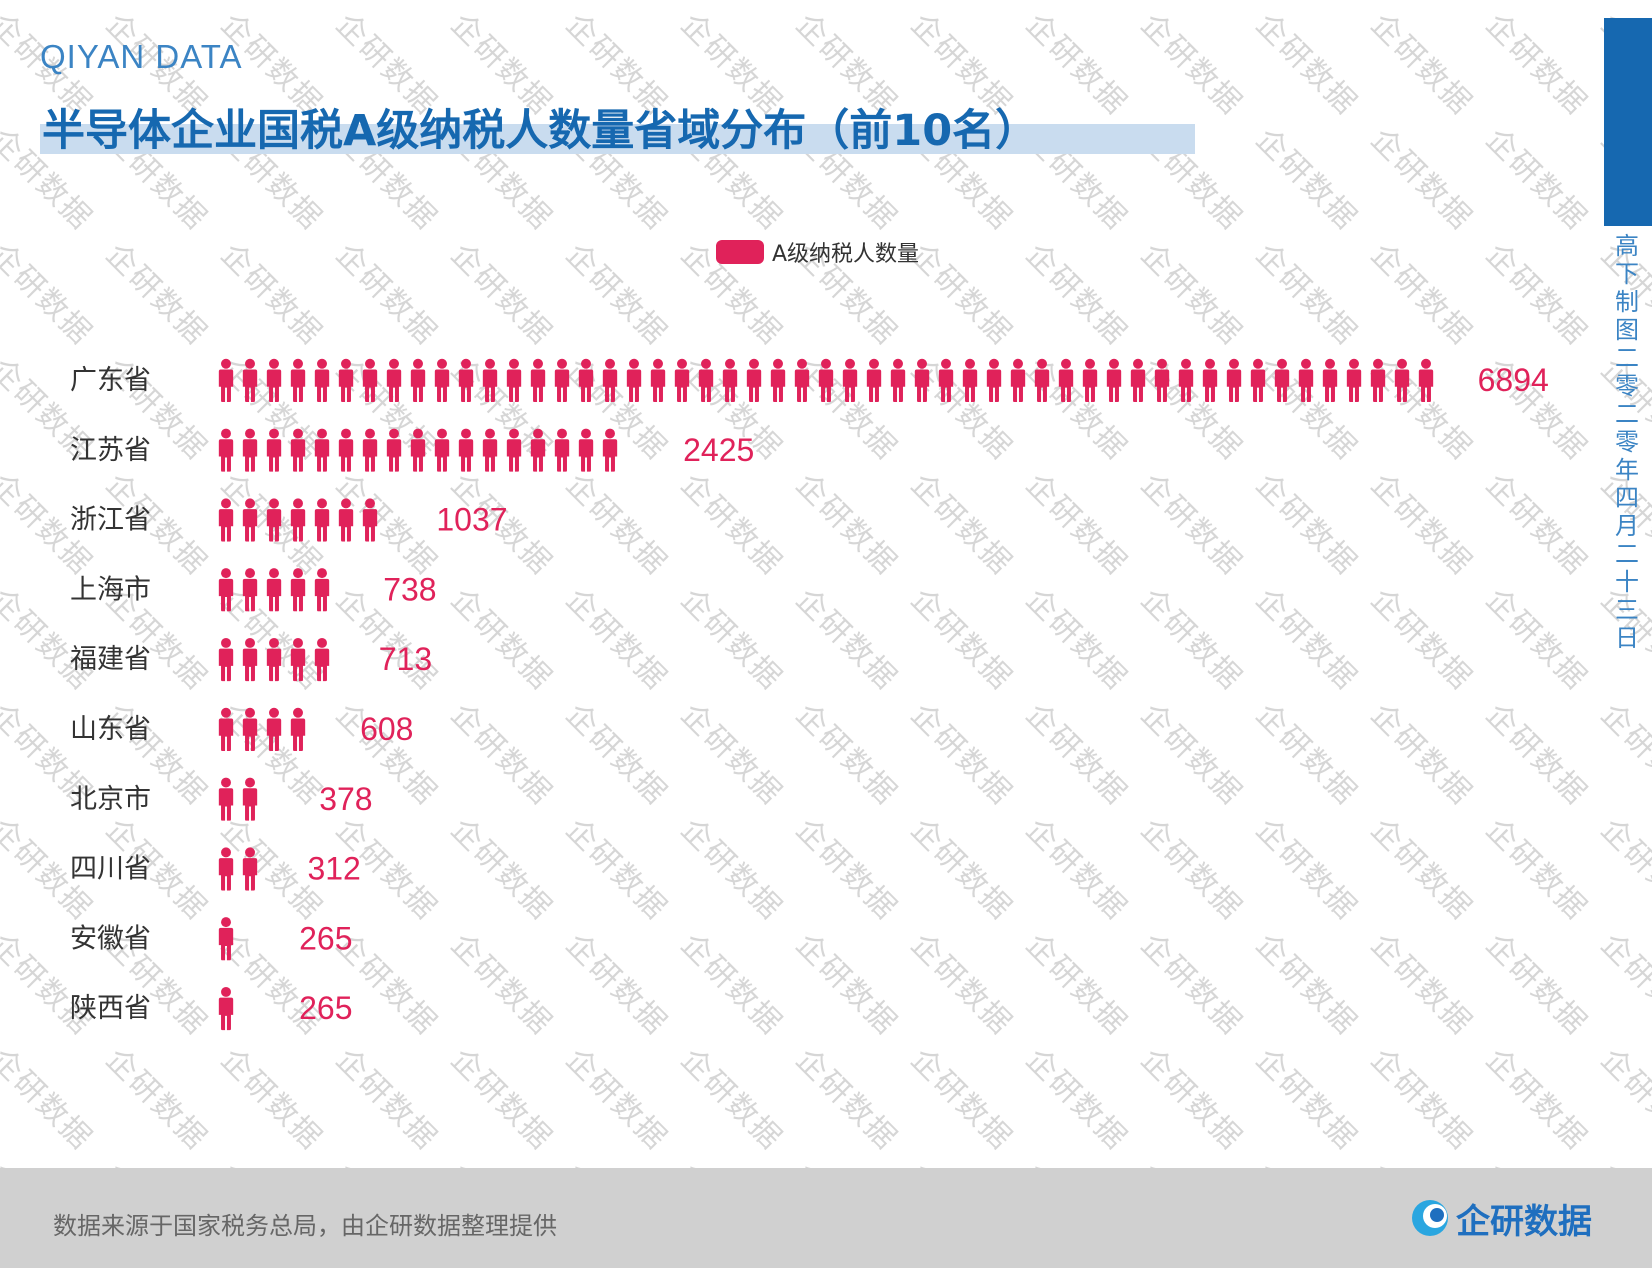 The width and height of the screenshot is (1652, 1268). Describe the element at coordinates (211, 939) in the screenshot. I see `bar-row: 安徽省 265` at that location.